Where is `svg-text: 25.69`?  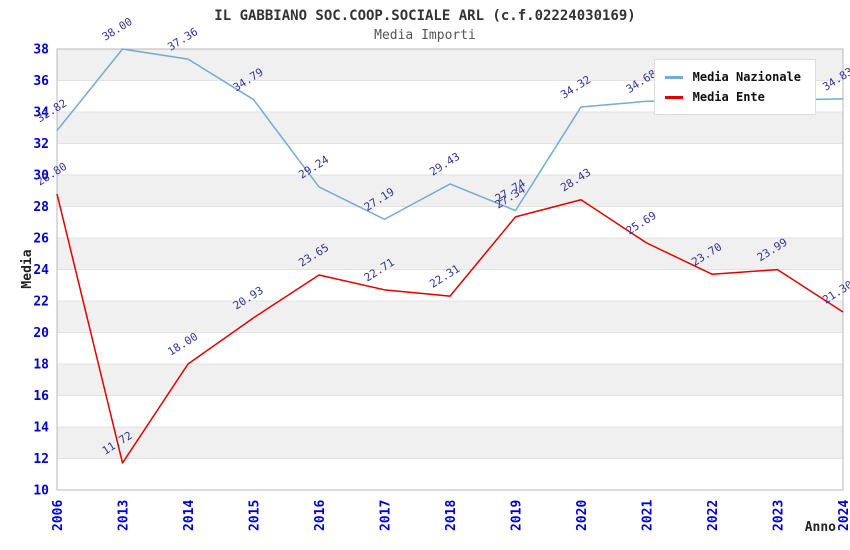 svg-text: 25.69 is located at coordinates (641, 223).